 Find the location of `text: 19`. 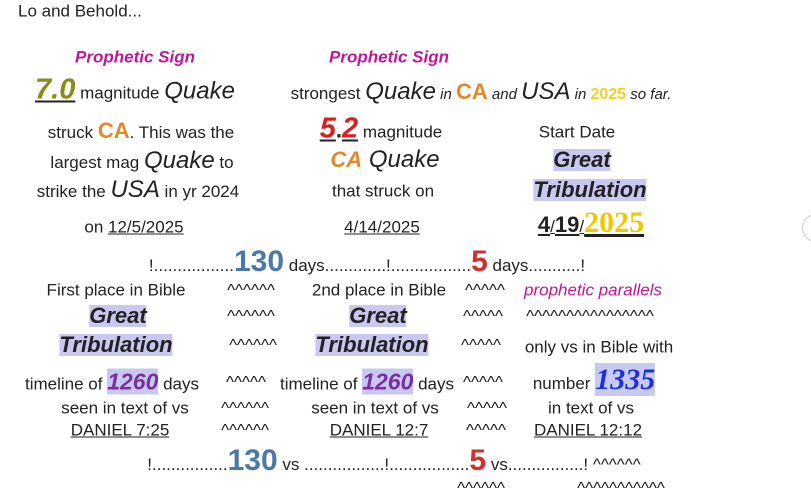

text: 19 is located at coordinates (567, 224).